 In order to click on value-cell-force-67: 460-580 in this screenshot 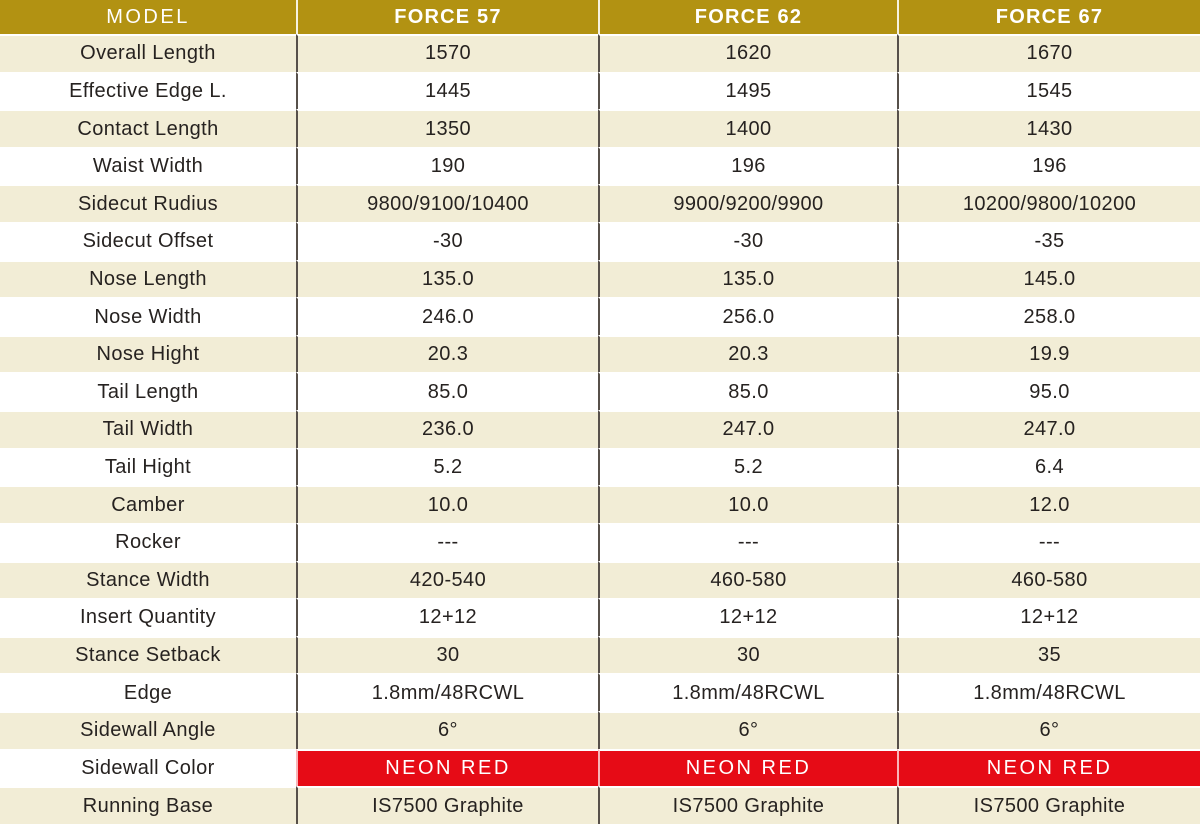, I will do `click(1048, 579)`.